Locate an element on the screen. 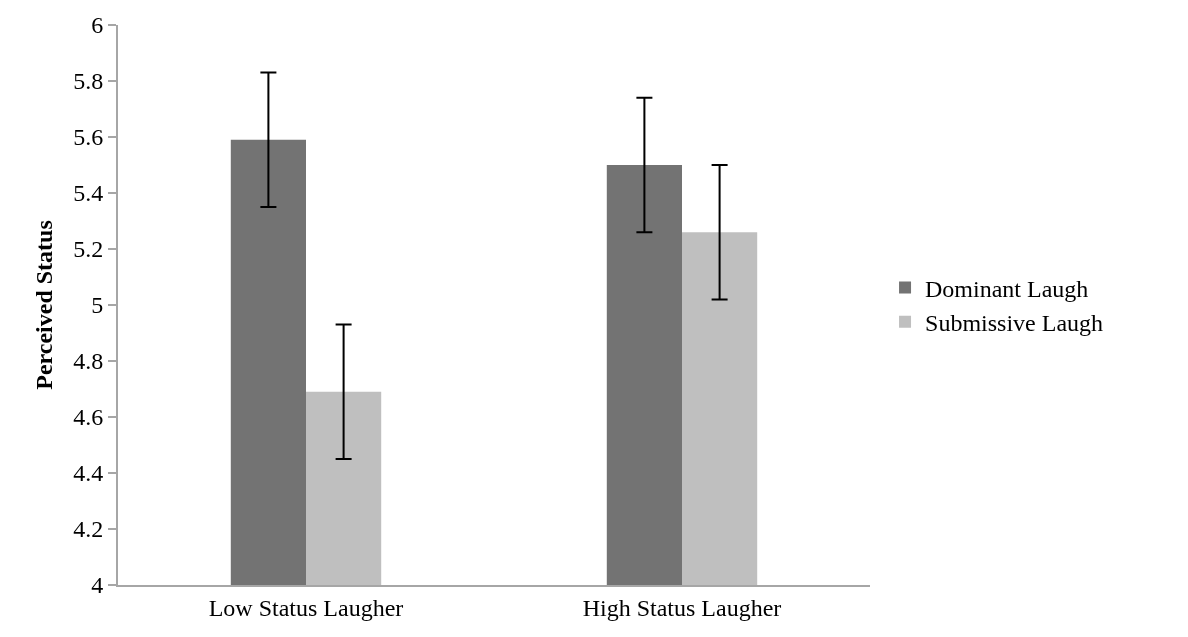  legend-label: Submissive Laugh is located at coordinates (1014, 323).